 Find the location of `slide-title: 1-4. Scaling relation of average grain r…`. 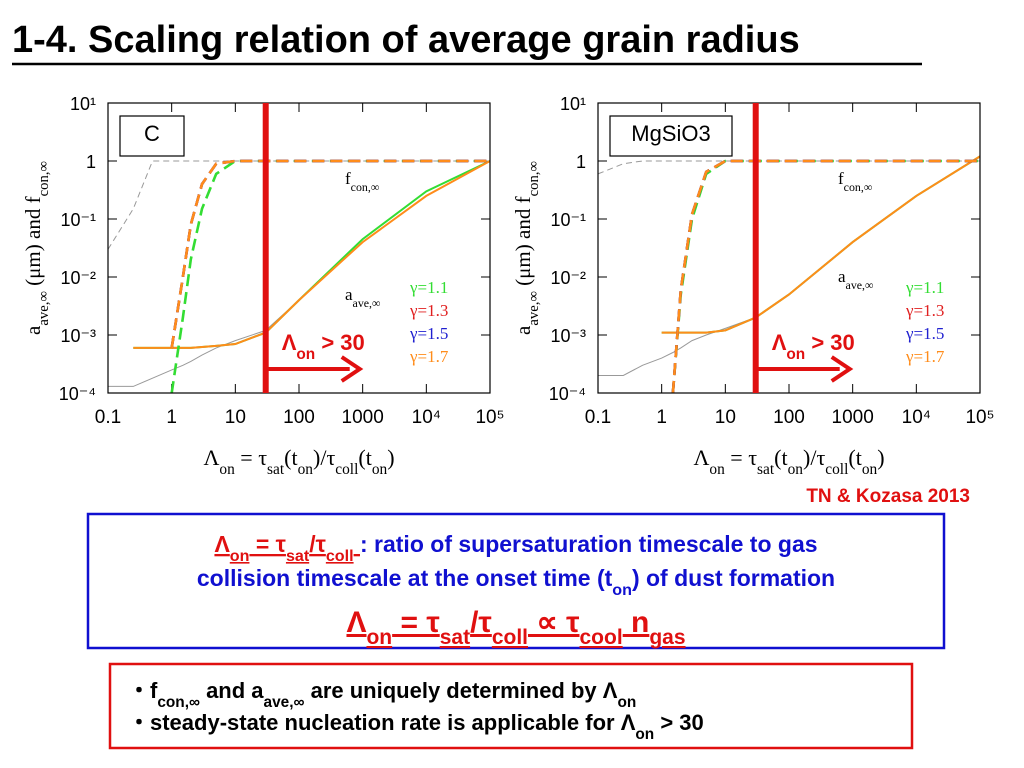

slide-title: 1-4. Scaling relation of average grain r… is located at coordinates (406, 40).